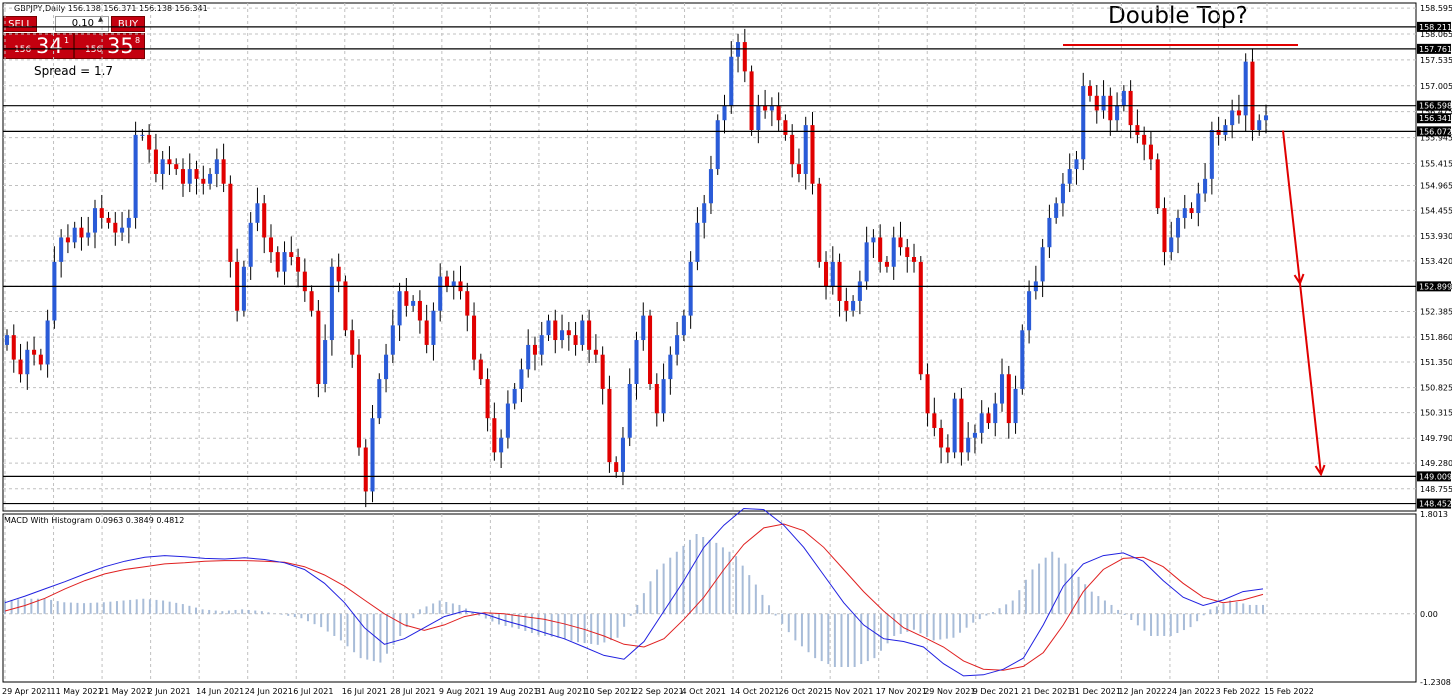  I want to click on y-tick-label: 152.385, so click(1436, 311).